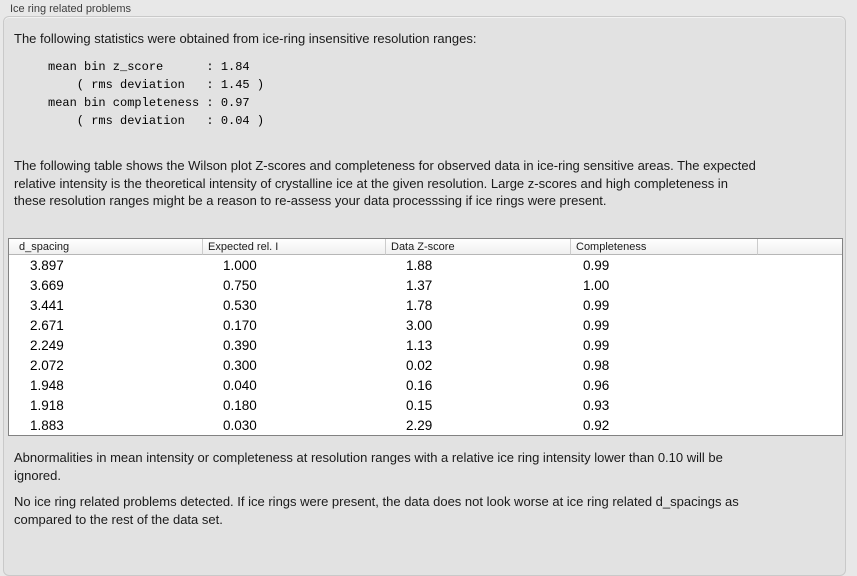 This screenshot has height=576, width=857. Describe the element at coordinates (47, 285) in the screenshot. I see `cell-d-spacing: 3.669` at that location.